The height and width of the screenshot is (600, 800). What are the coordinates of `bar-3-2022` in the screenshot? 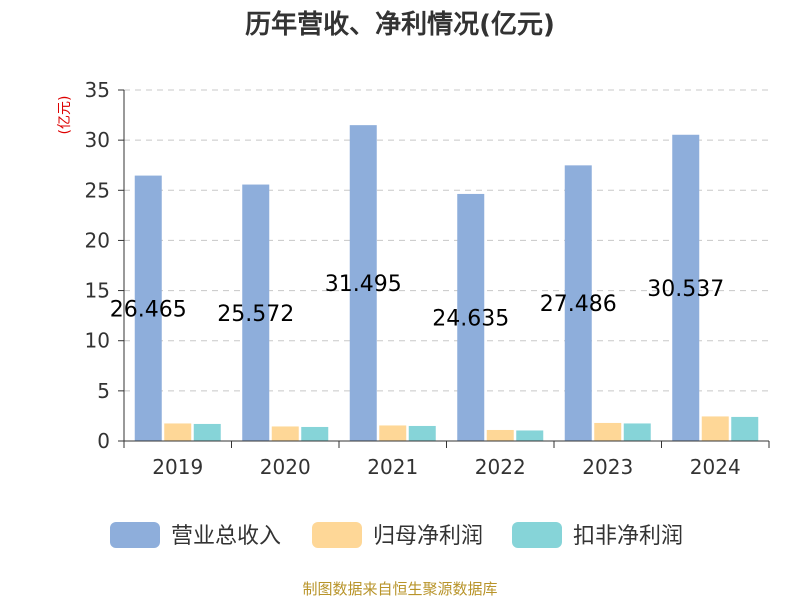 It's located at (530, 435).